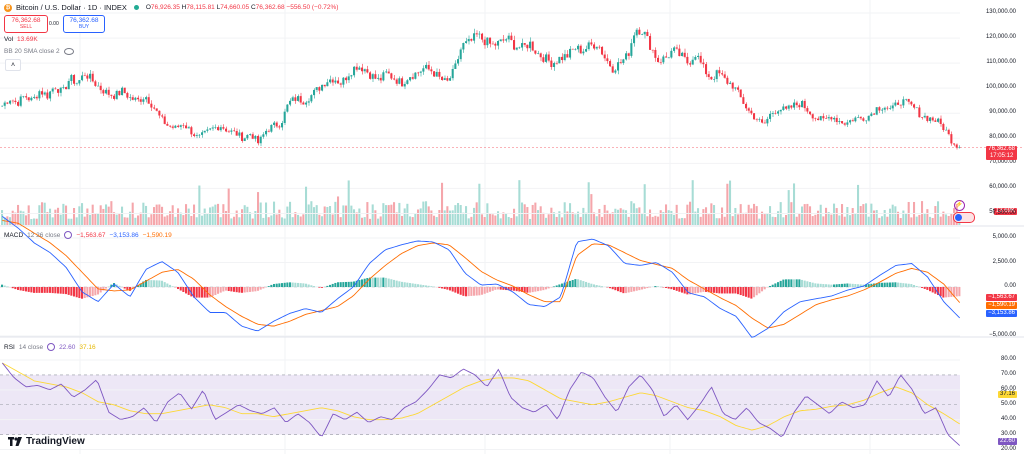  I want to click on buy-button: 76,362.68 BUY, so click(84, 24).